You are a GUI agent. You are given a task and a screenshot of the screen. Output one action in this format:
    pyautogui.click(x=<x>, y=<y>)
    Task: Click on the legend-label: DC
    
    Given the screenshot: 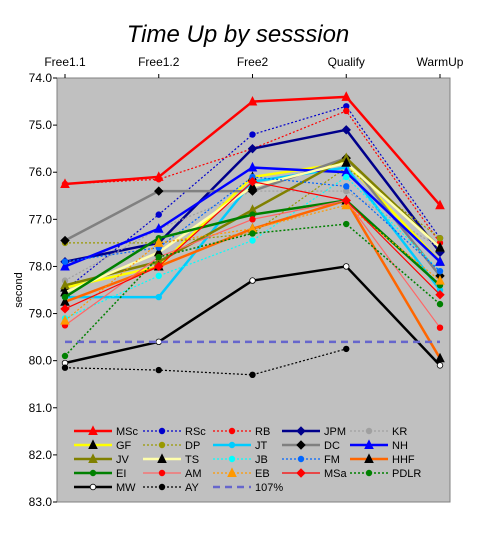 What is the action you would take?
    pyautogui.click(x=332, y=446)
    